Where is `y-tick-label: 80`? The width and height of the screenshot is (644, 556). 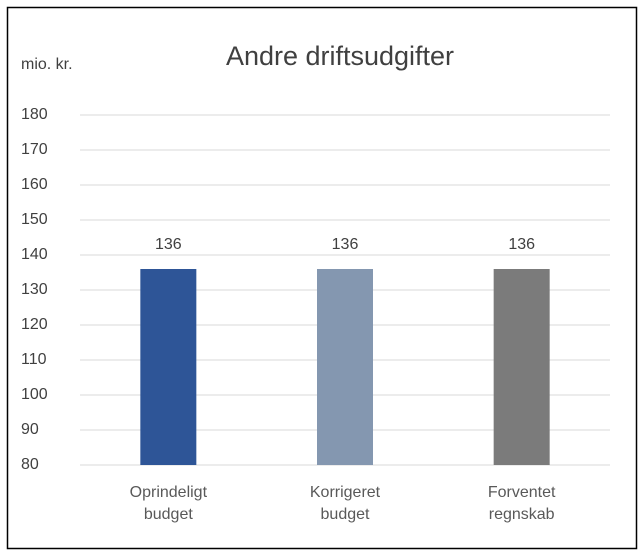
y-tick-label: 80 is located at coordinates (30, 464).